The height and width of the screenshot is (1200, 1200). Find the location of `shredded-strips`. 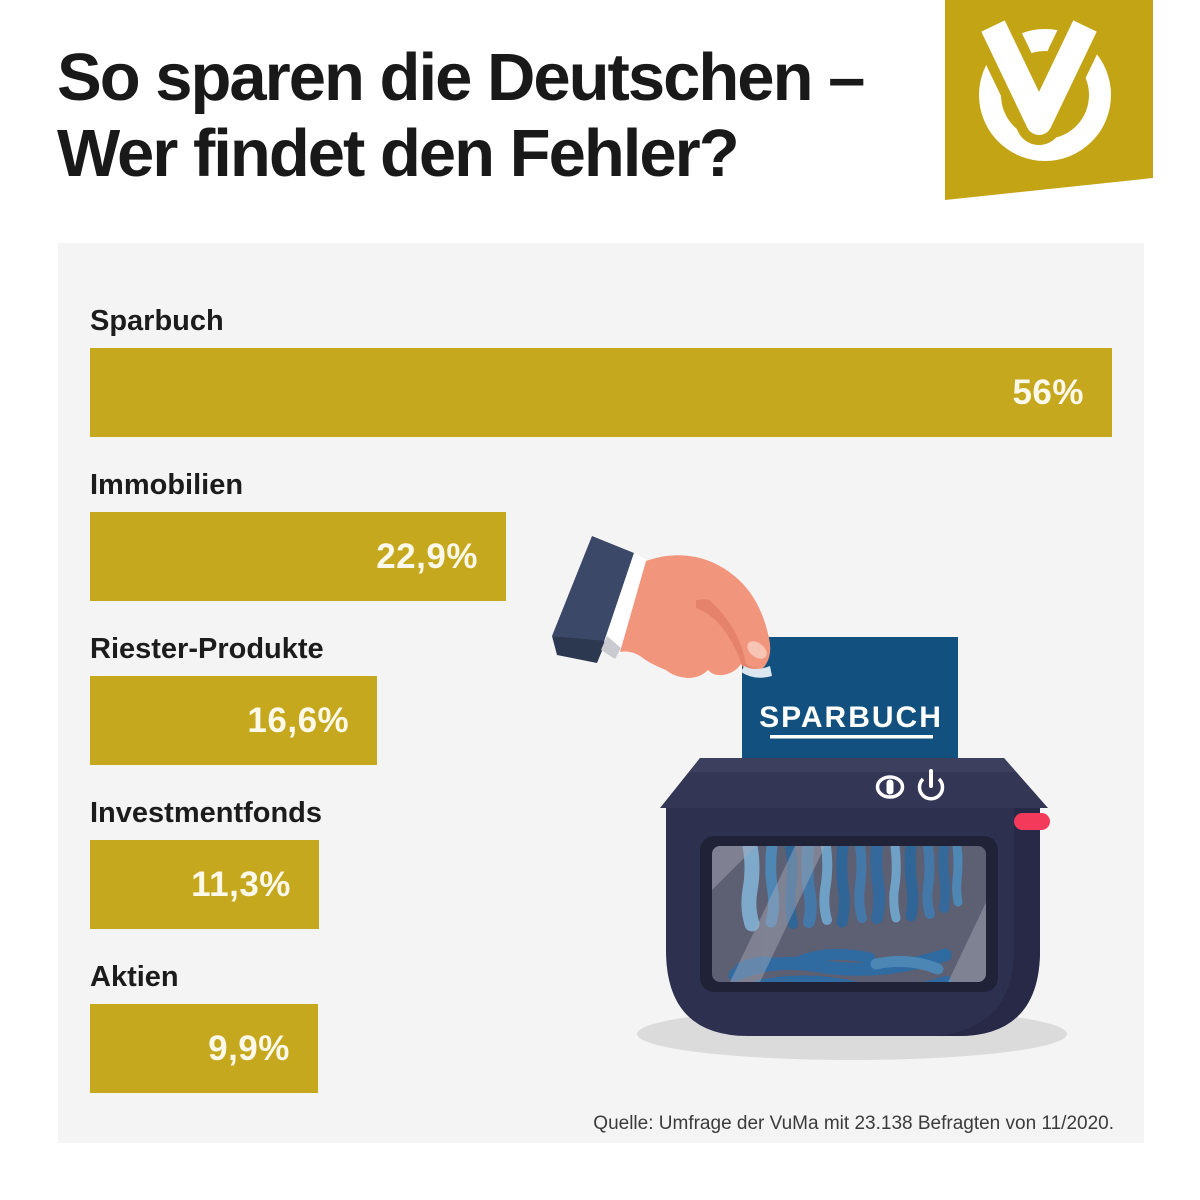

shredded-strips is located at coordinates (849, 914).